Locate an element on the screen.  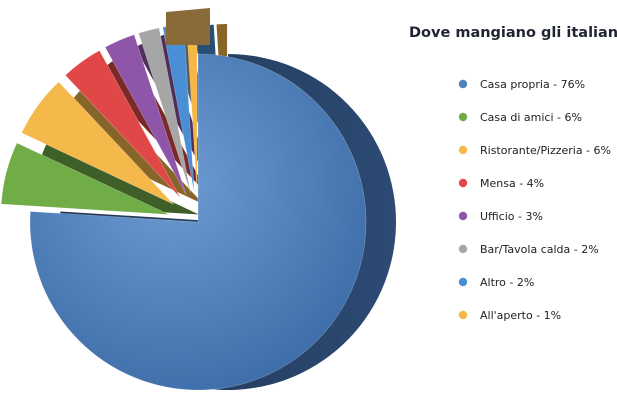
pie-slice-bar-tavola-calda is located at coordinates (164, 110).